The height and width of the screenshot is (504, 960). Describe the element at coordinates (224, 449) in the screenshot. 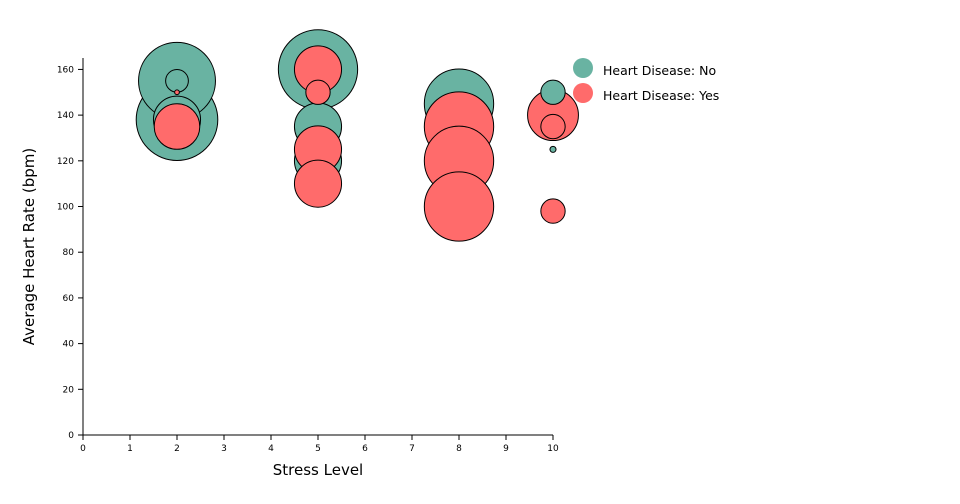

I see `x-tick-label: 3` at that location.